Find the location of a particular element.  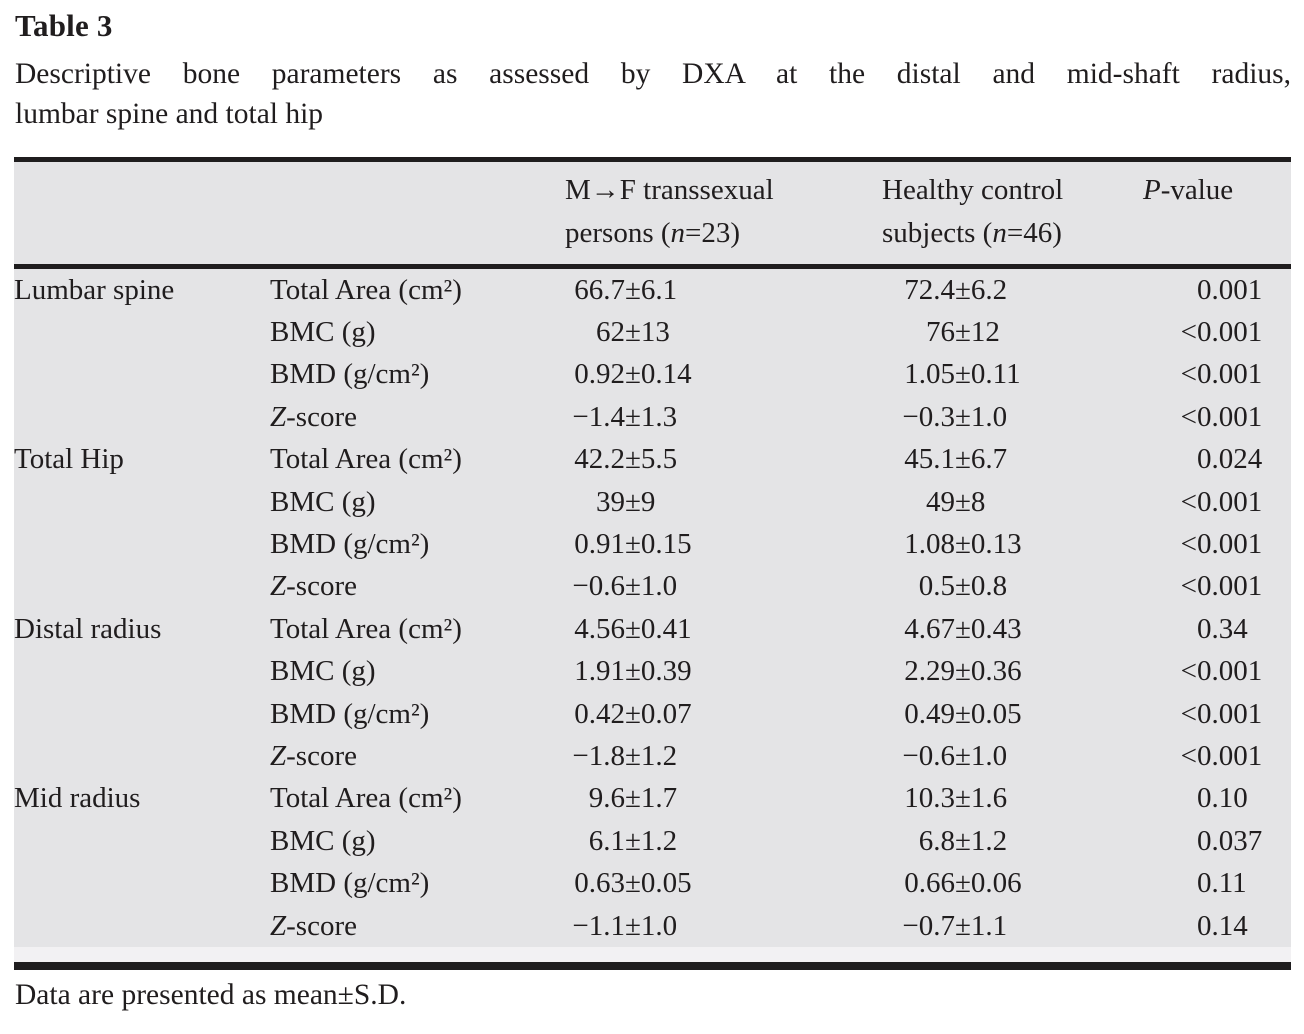

header-rule is located at coordinates (652, 266).